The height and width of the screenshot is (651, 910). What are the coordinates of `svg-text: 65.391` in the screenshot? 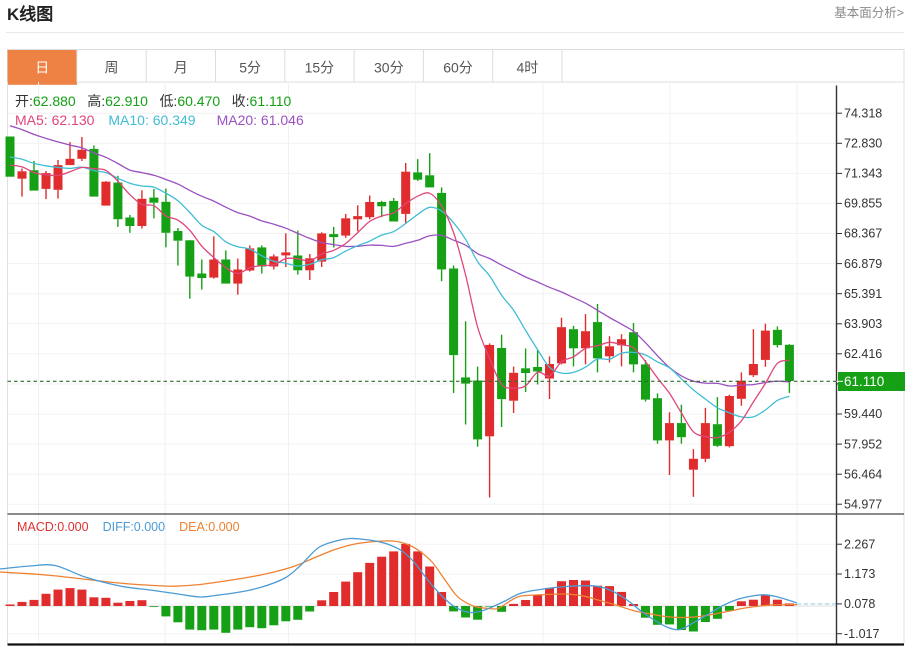 It's located at (863, 294).